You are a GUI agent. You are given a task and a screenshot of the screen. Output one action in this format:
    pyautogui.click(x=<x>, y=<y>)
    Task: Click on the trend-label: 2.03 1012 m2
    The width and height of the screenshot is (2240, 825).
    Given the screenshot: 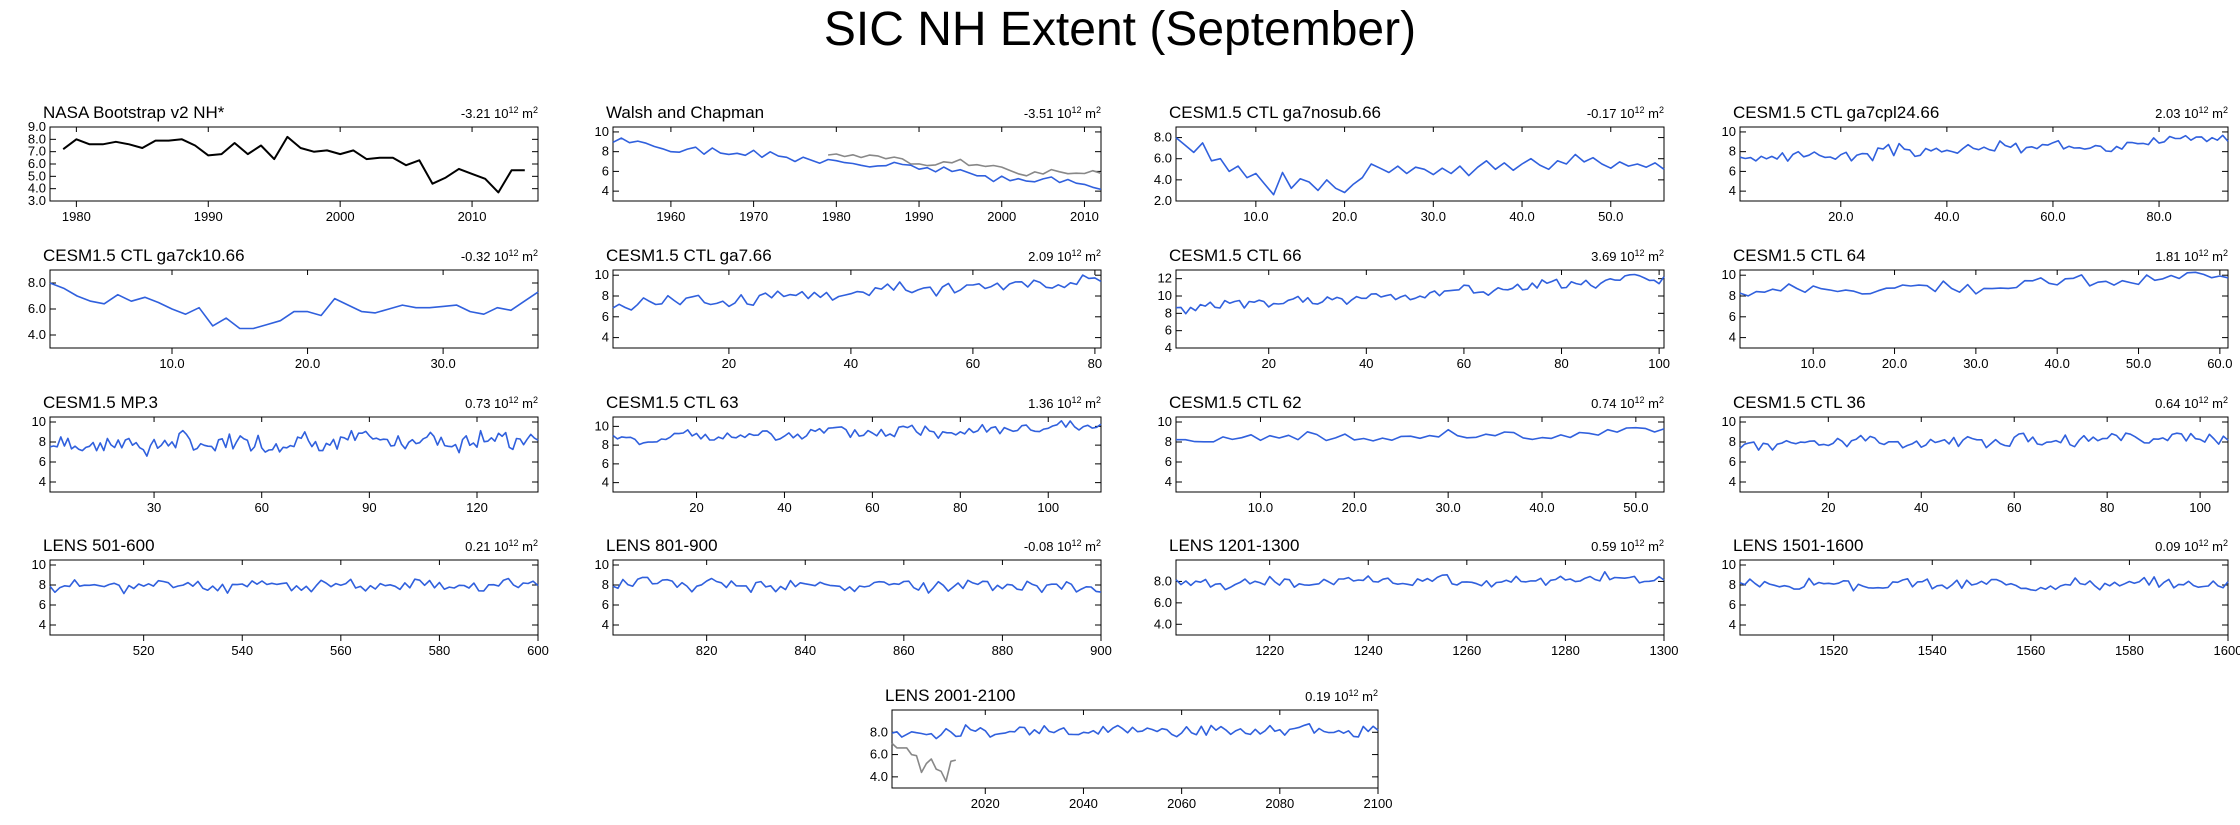 What is the action you would take?
    pyautogui.click(x=2191, y=113)
    